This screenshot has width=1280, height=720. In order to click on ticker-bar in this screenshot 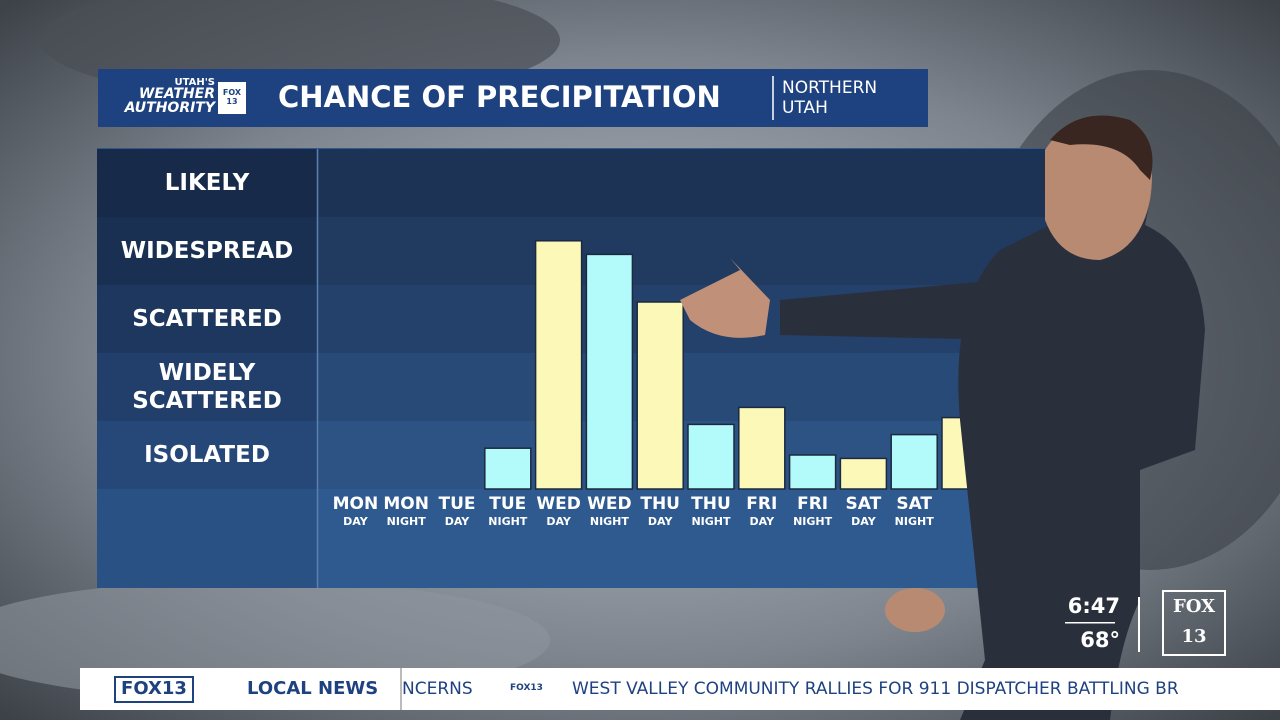, I will do `click(680, 689)`.